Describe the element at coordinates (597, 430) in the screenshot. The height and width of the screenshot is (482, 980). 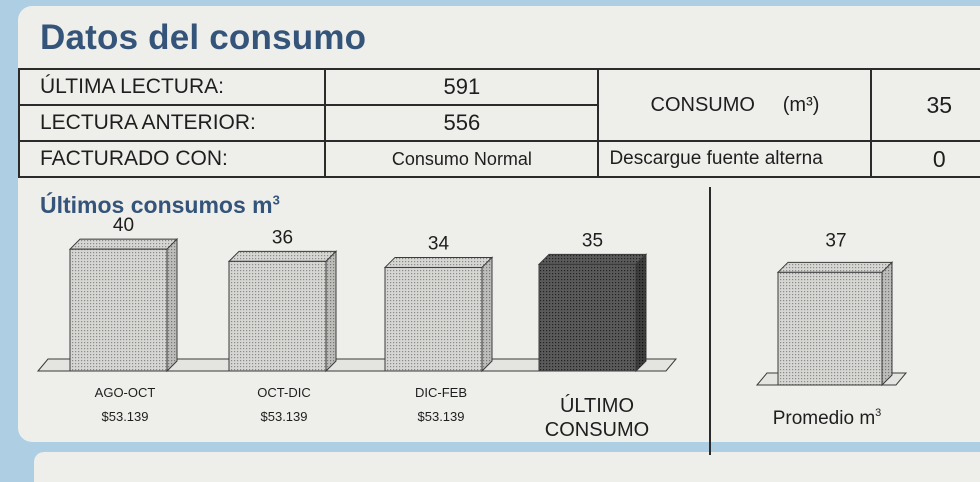
I see `category-label-3-1: CONSUMO` at that location.